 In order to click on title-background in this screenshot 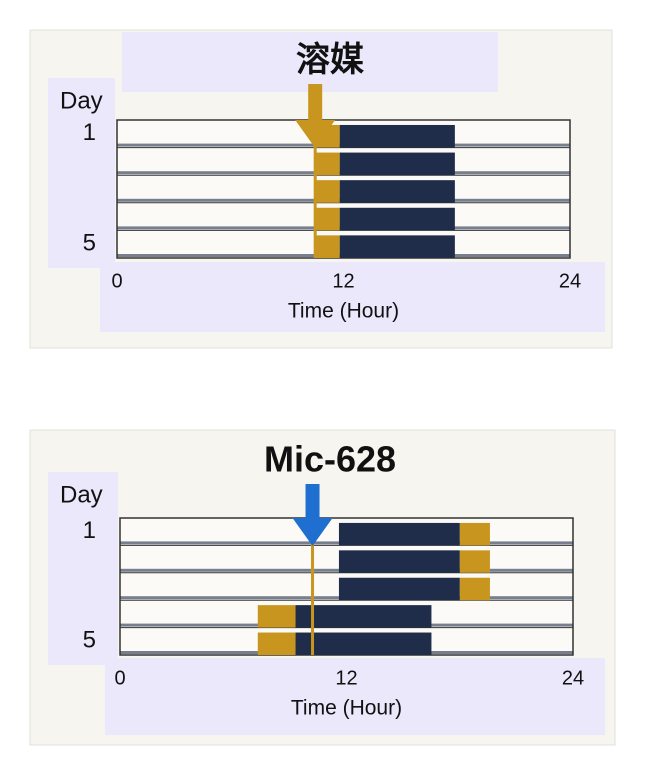, I will do `click(310, 62)`.